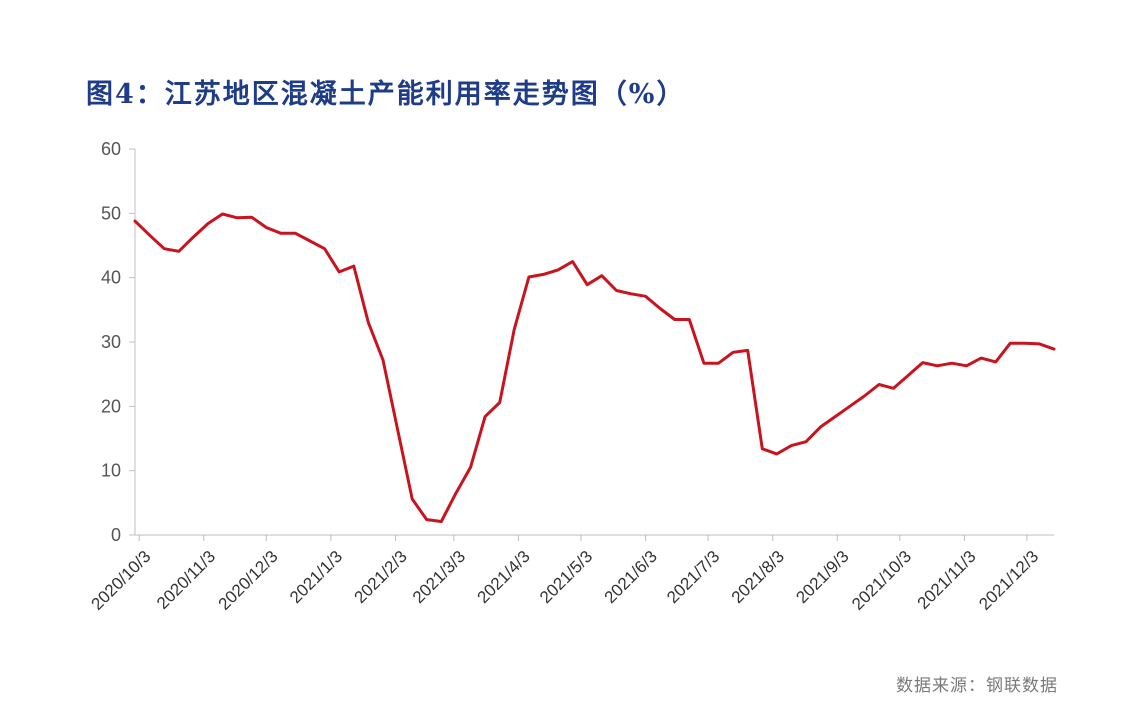 The height and width of the screenshot is (702, 1142). I want to click on y-tick-label: 10, so click(111, 471).